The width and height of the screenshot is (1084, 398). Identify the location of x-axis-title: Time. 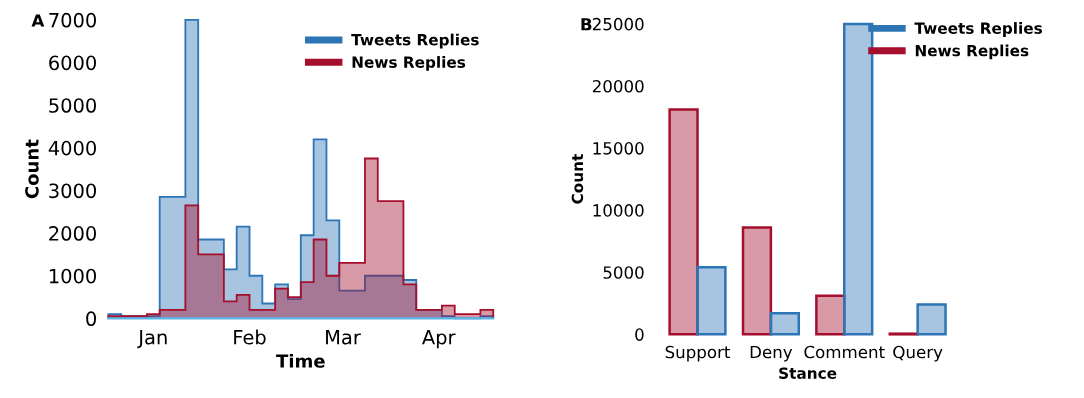
(300, 360).